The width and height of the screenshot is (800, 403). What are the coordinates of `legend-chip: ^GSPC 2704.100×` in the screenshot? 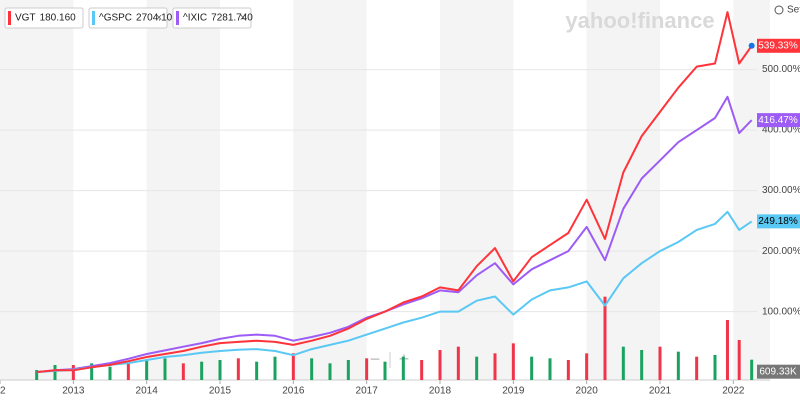 It's located at (133, 18).